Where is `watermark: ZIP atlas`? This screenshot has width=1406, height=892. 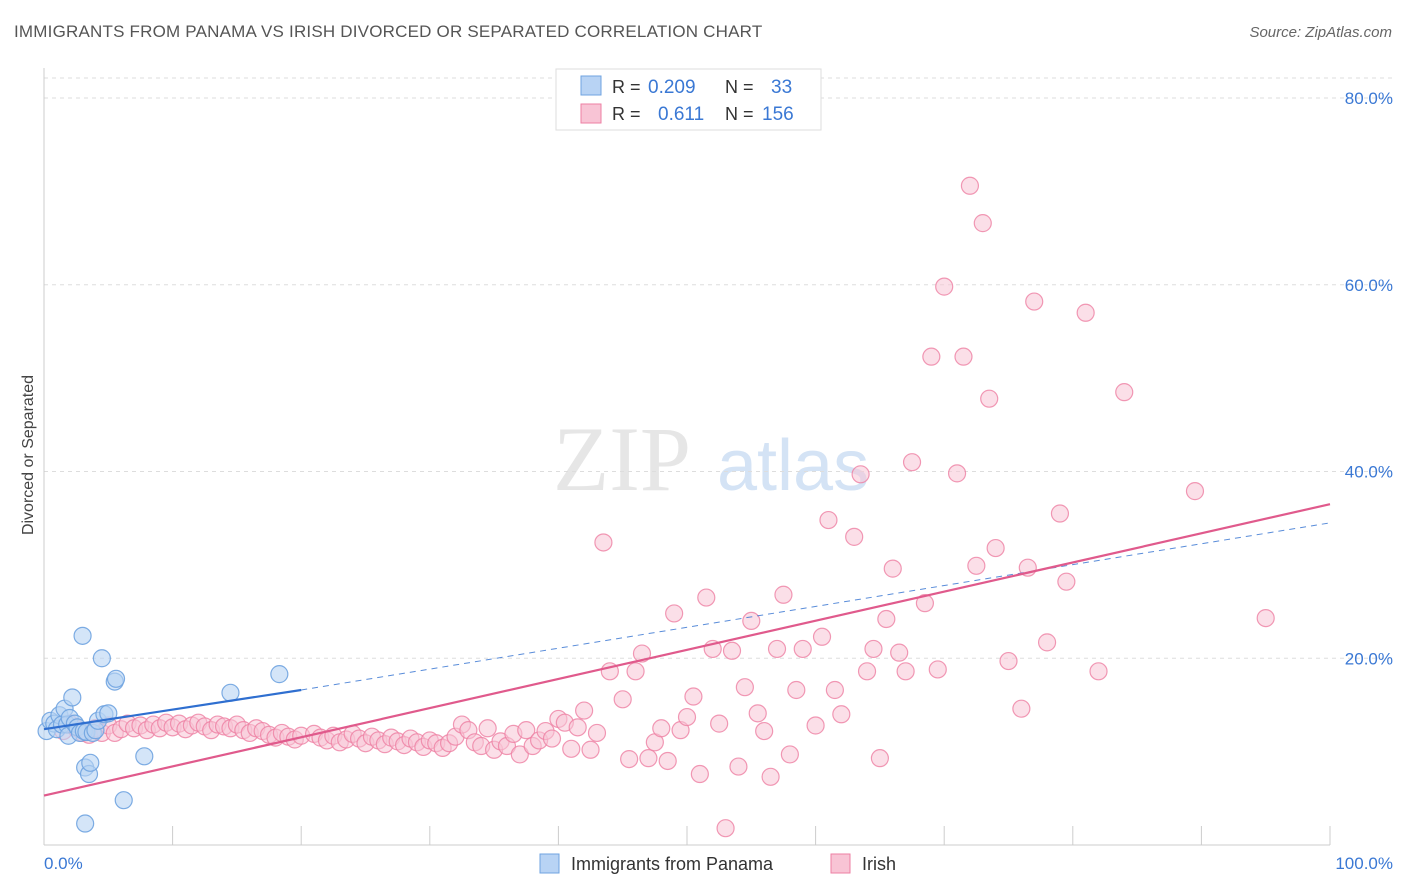
watermark: ZIP atlas is located at coordinates (711, 459).